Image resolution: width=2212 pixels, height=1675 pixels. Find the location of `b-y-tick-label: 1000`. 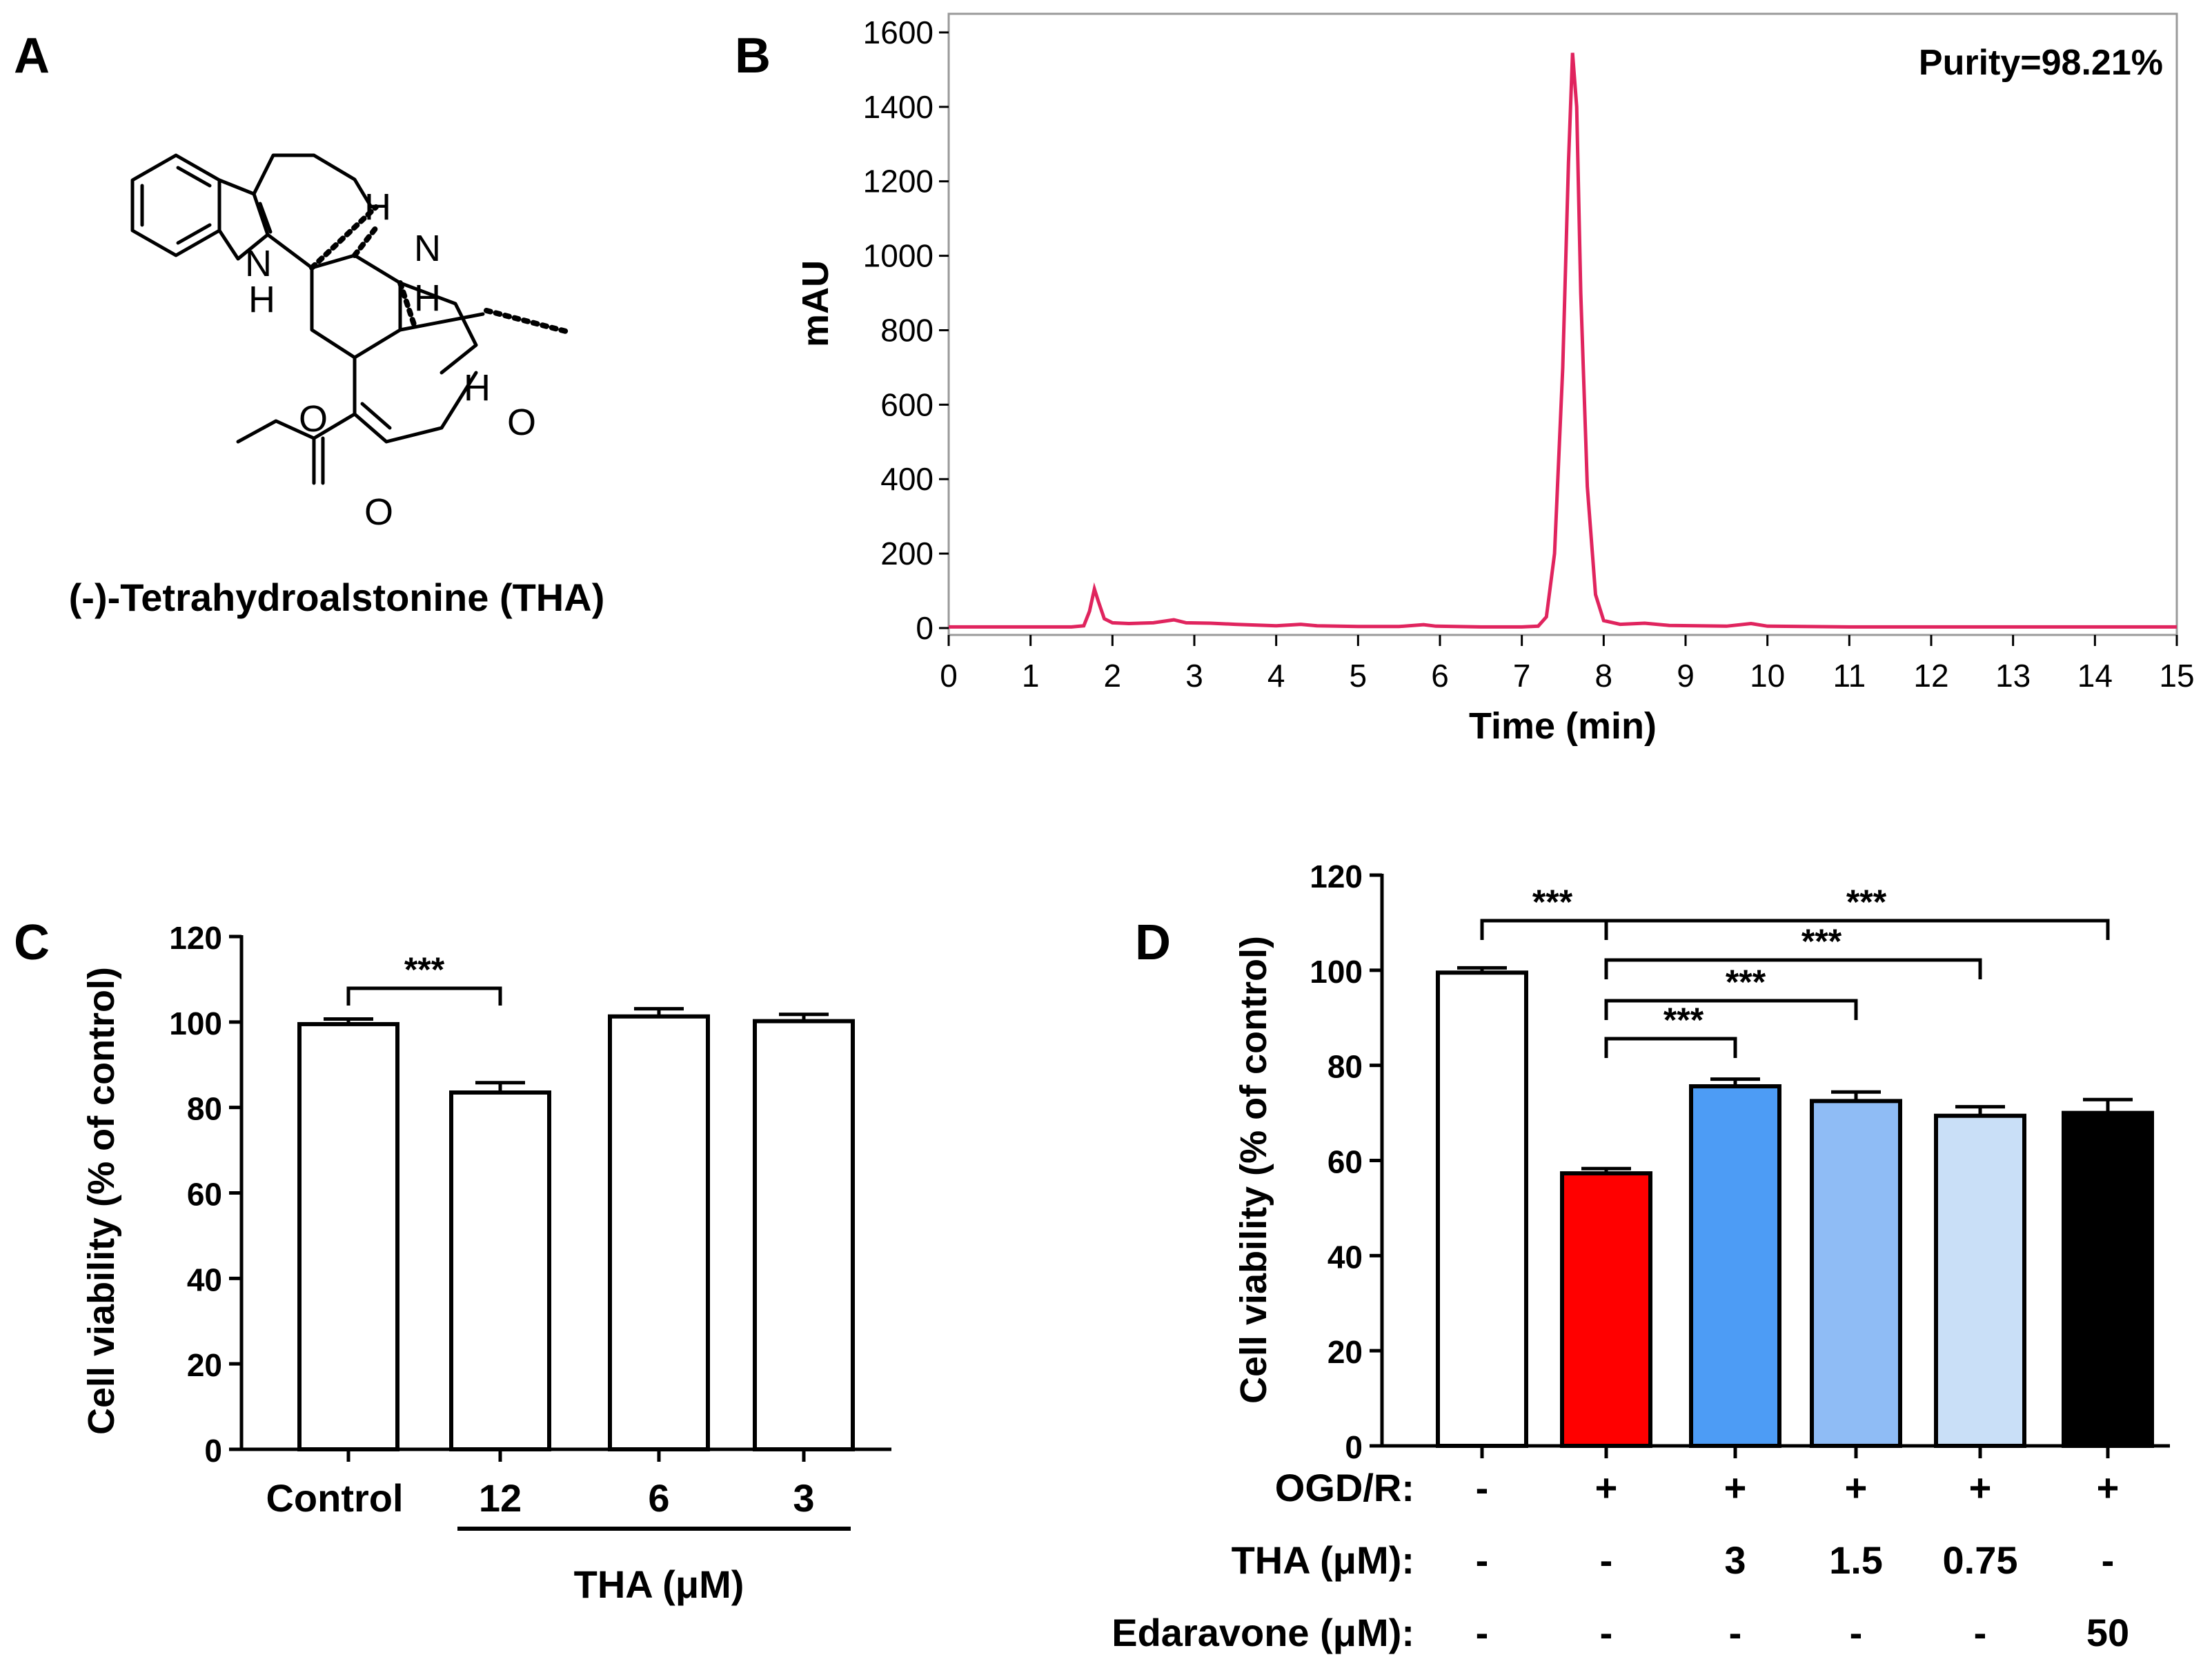

b-y-tick-label: 1000 is located at coordinates (899, 256).